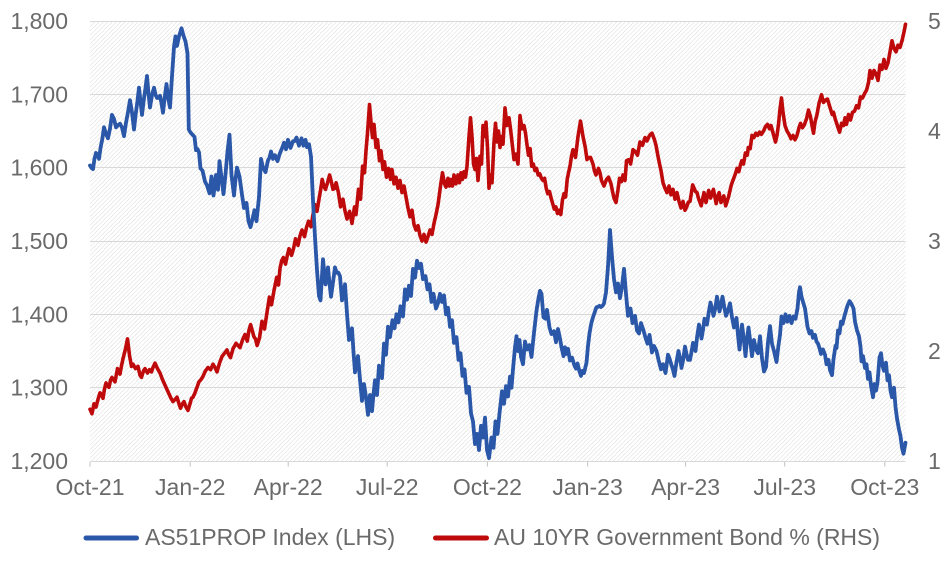 This screenshot has width=950, height=563. Describe the element at coordinates (39, 21) in the screenshot. I see `svg-text: 1,800` at that location.